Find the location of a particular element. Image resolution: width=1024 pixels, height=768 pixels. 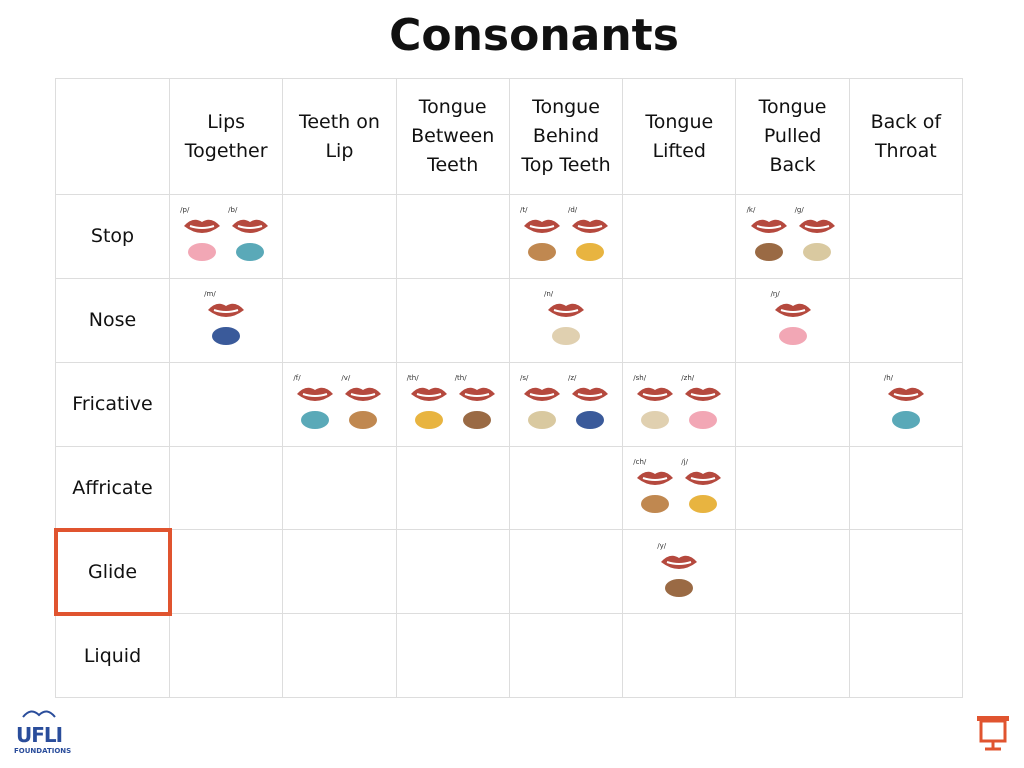

corner-cell is located at coordinates (113, 137).